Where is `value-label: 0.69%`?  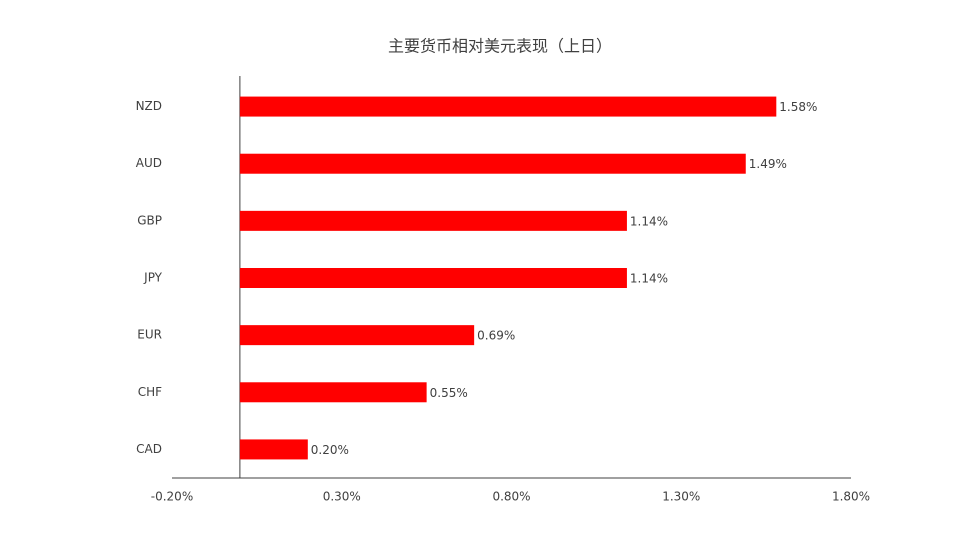 value-label: 0.69% is located at coordinates (496, 336).